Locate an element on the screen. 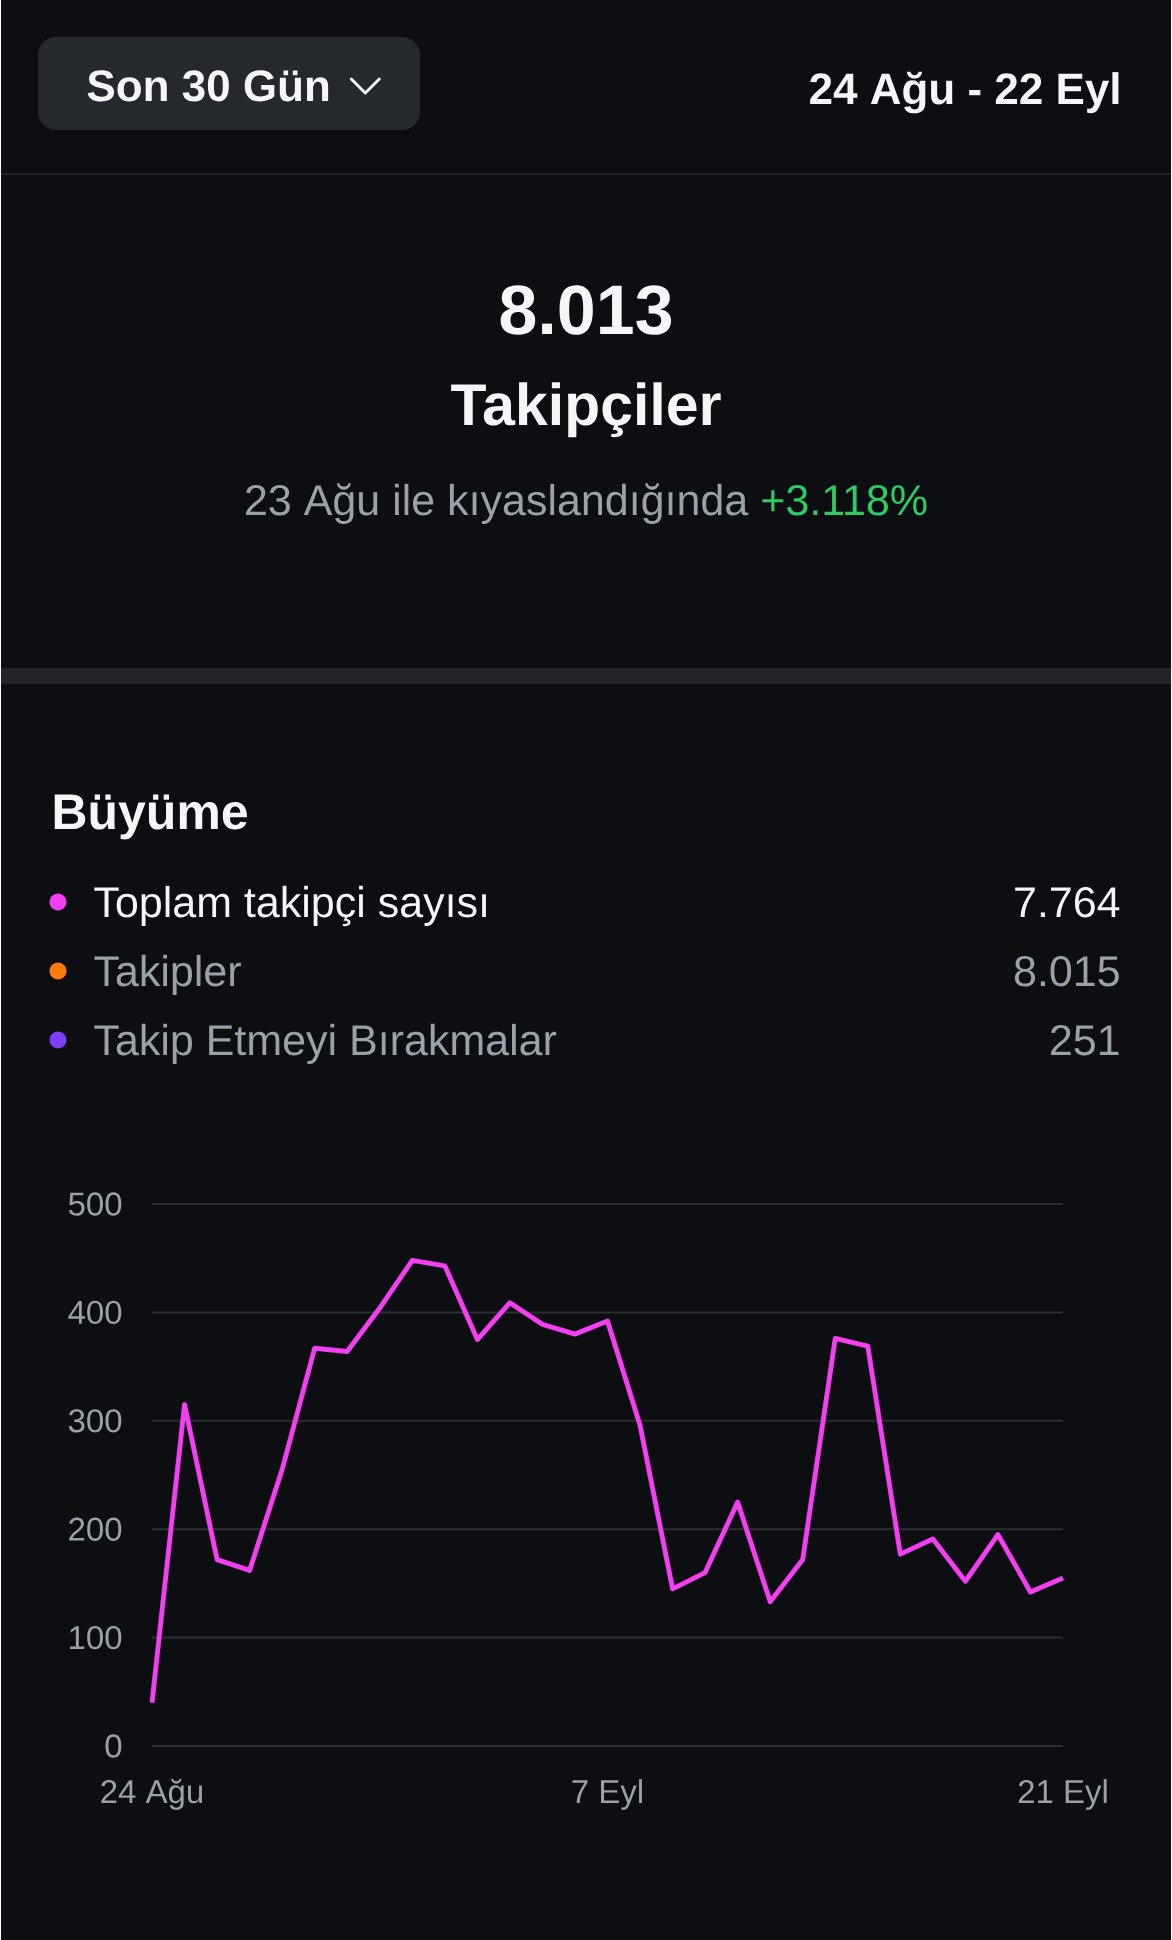 Image resolution: width=1172 pixels, height=1940 pixels. legend-label: Takipler is located at coordinates (167, 974).